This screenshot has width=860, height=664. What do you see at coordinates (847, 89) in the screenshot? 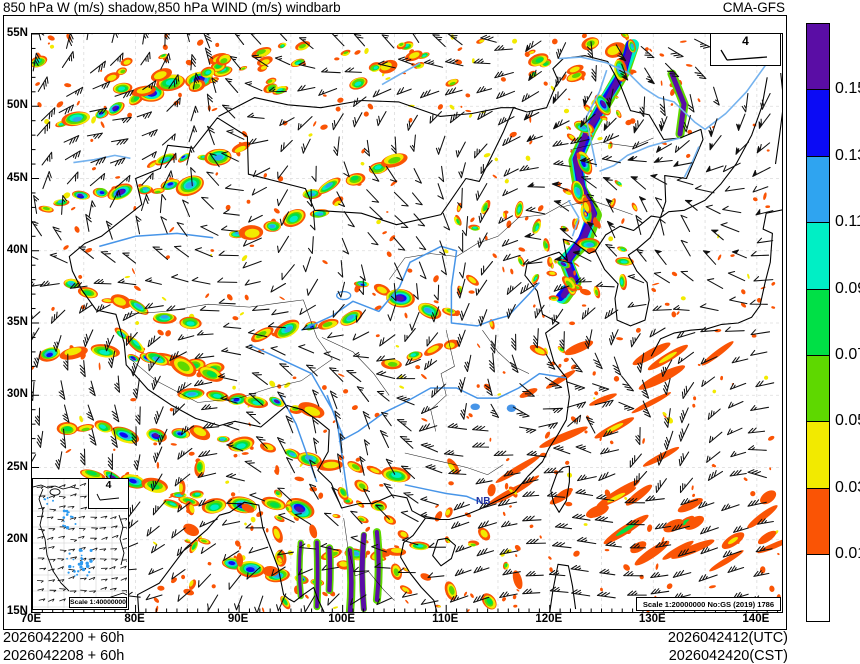
I see `colorbar-tick-label: 0.15` at bounding box center [847, 89].